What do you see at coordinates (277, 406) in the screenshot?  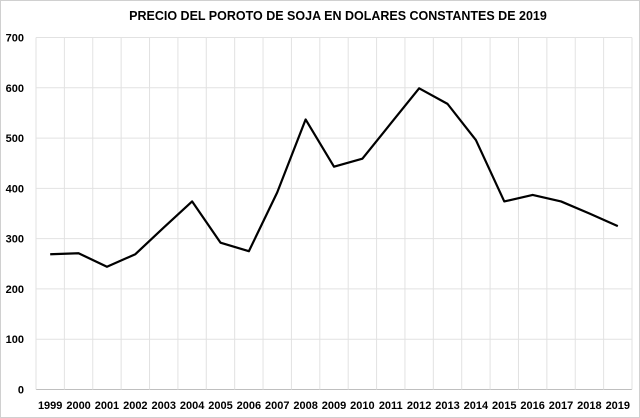 I see `x-tick-label: 2007` at bounding box center [277, 406].